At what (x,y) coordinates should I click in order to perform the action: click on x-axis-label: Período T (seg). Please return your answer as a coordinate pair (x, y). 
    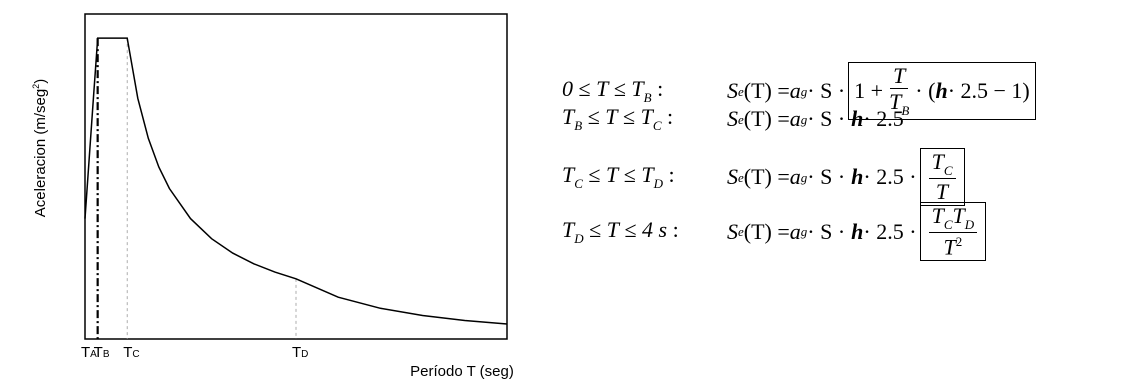
    Looking at the image, I should click on (462, 371).